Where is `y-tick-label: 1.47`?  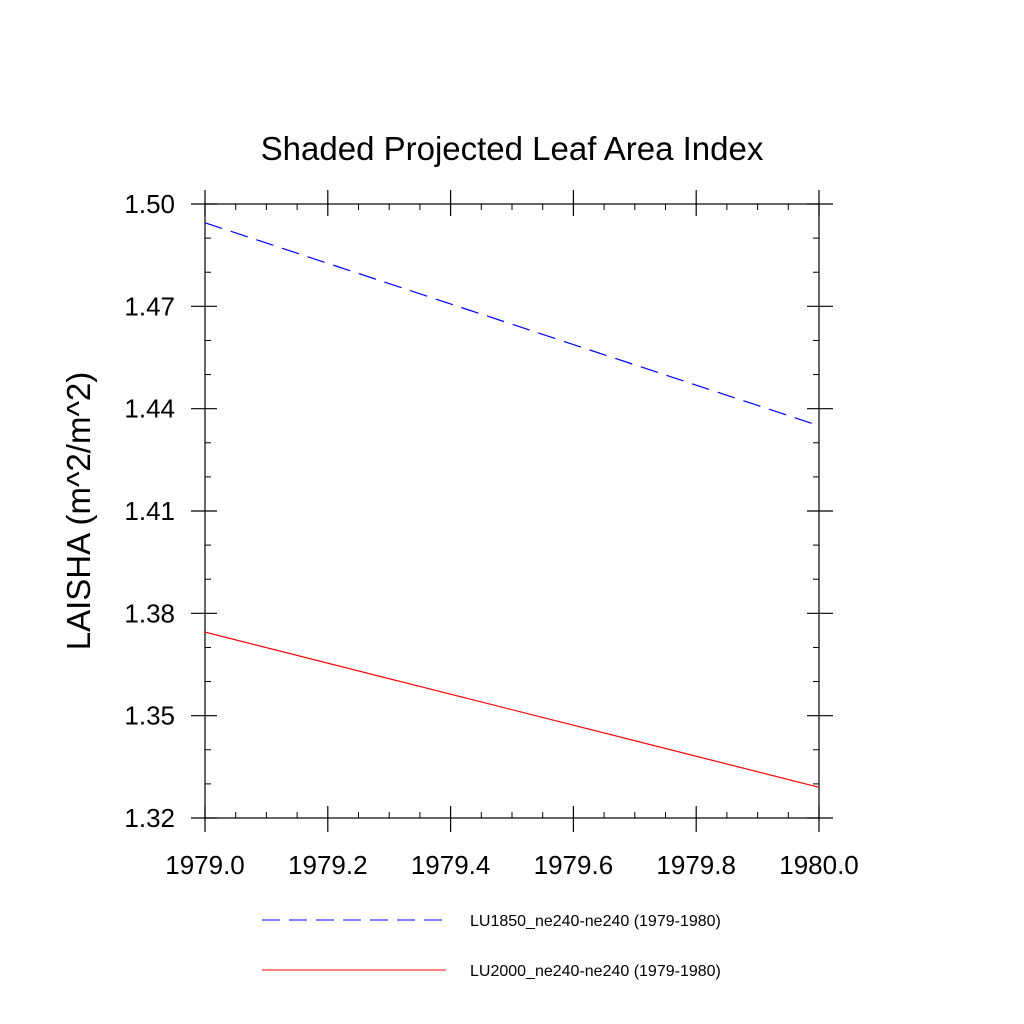 y-tick-label: 1.47 is located at coordinates (149, 306).